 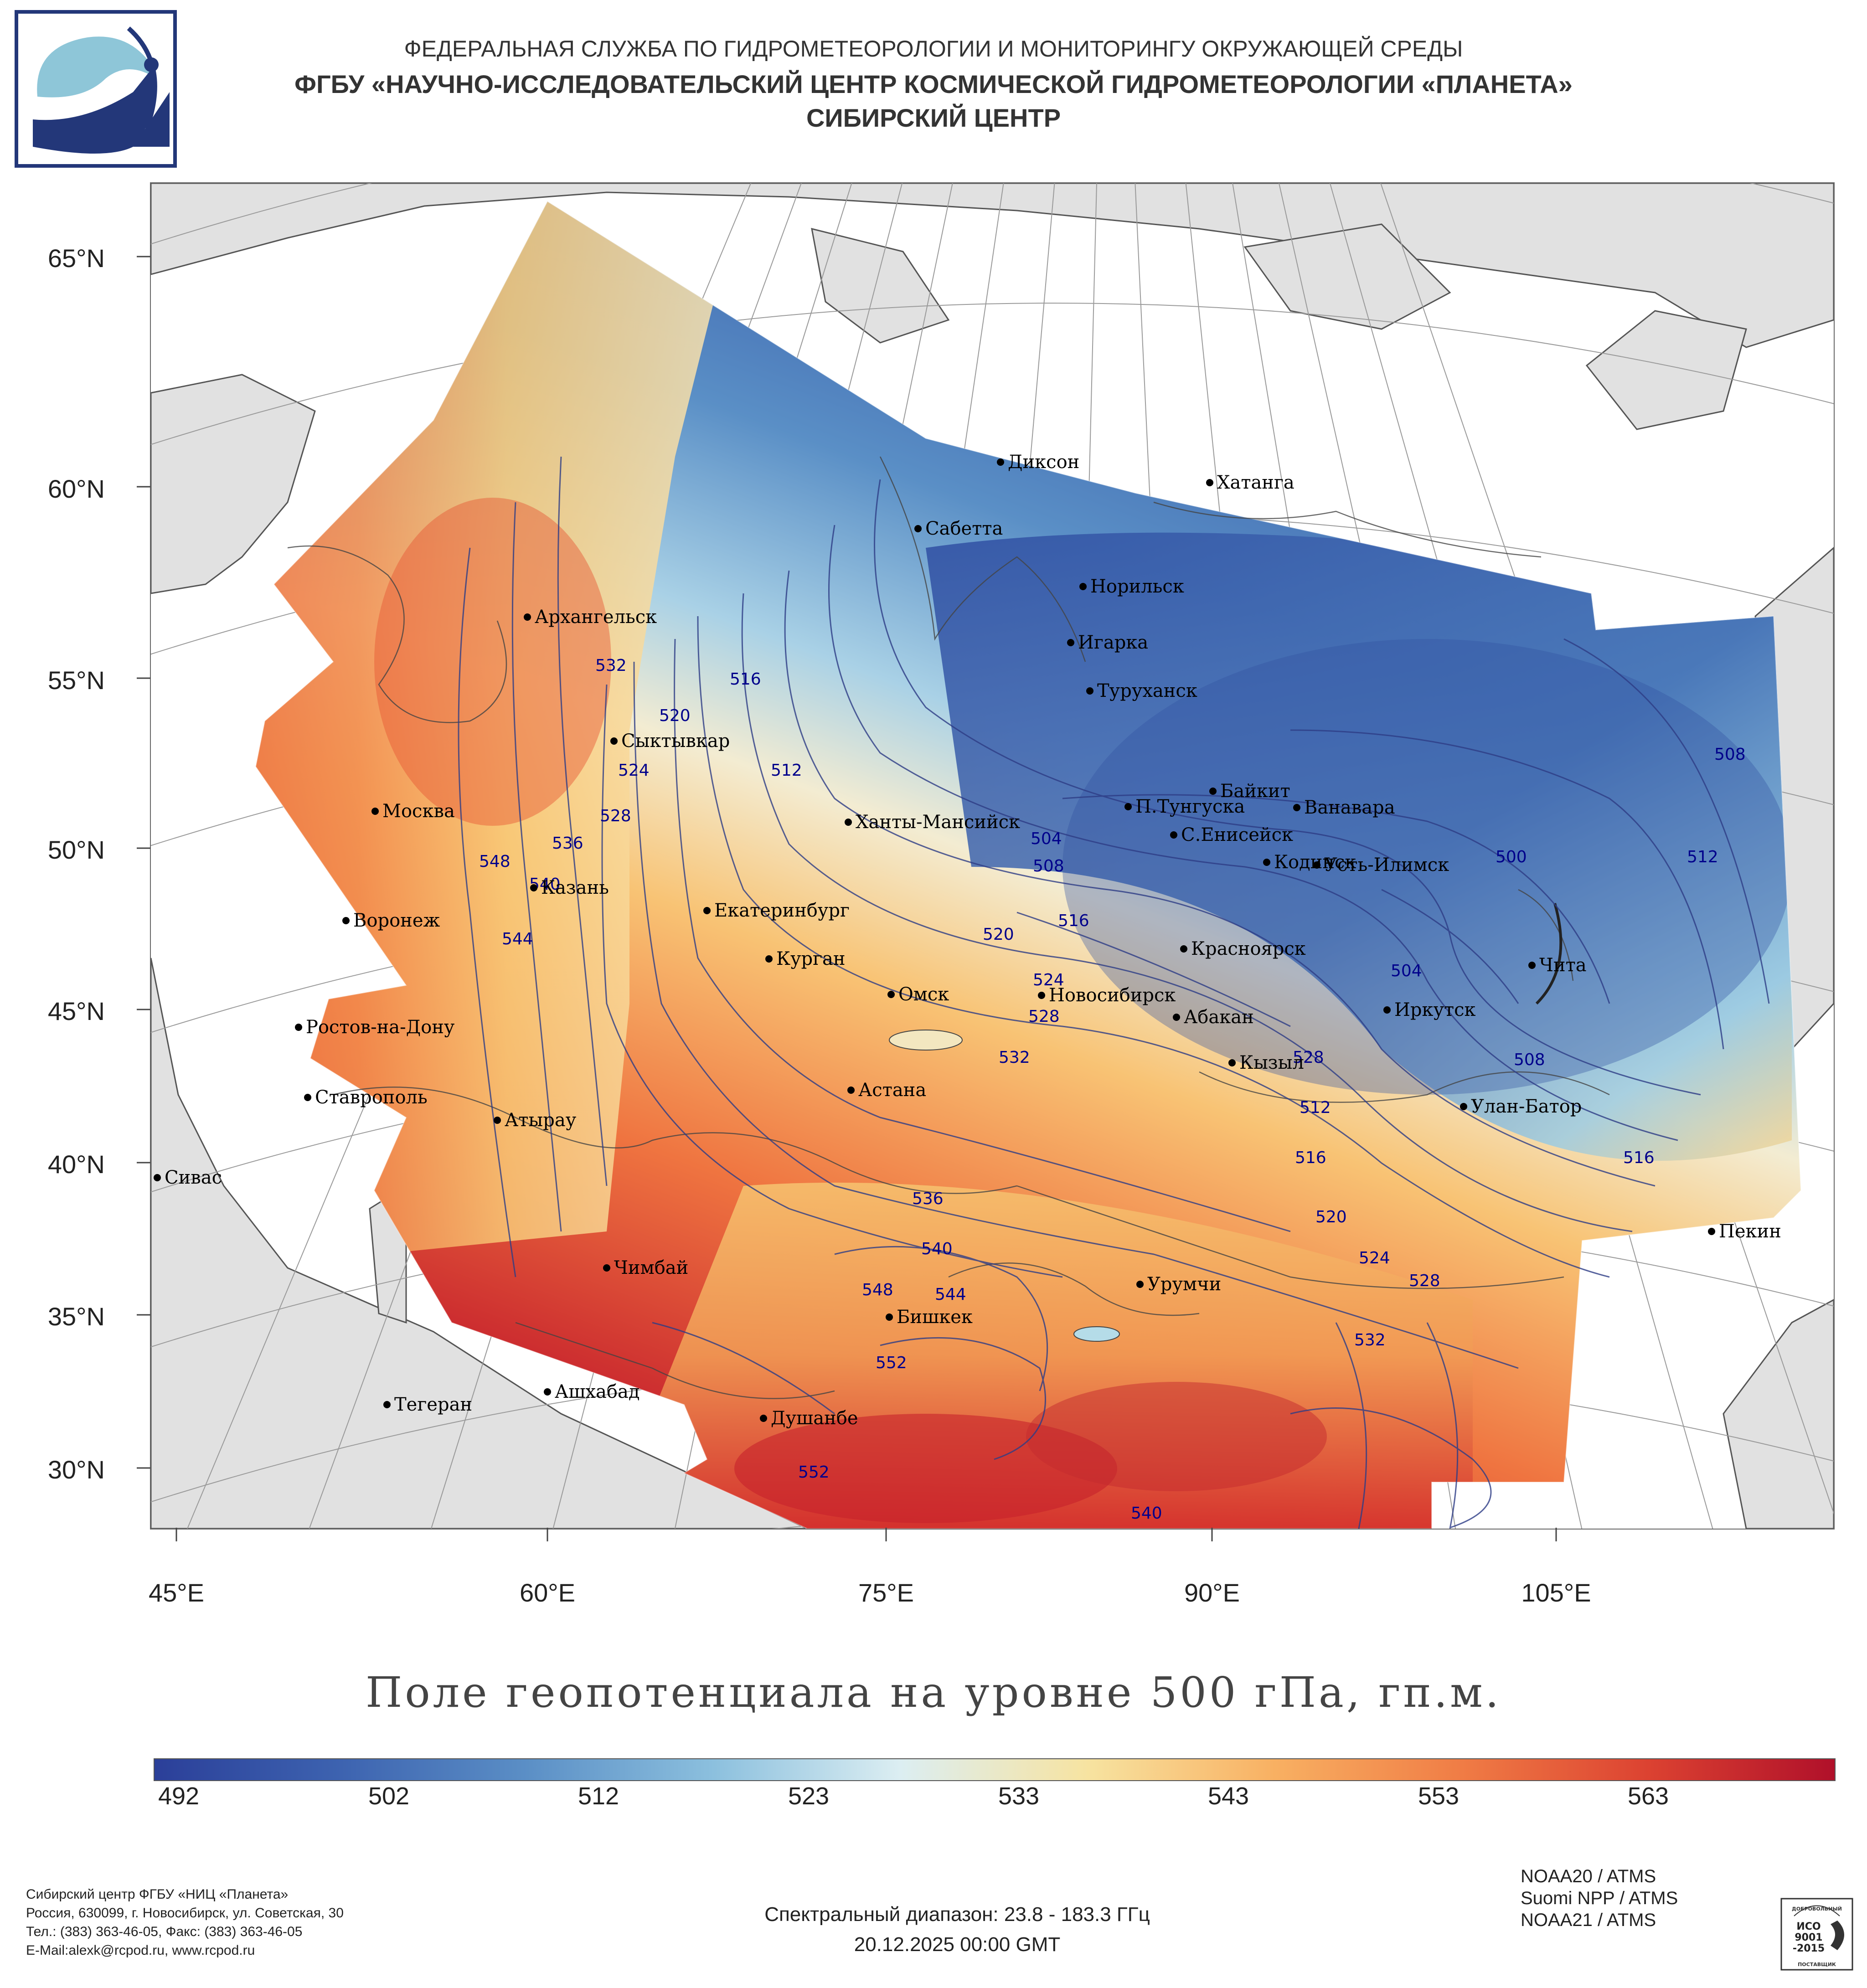 I want to click on lon-label-45: 45°E, so click(x=176, y=1593).